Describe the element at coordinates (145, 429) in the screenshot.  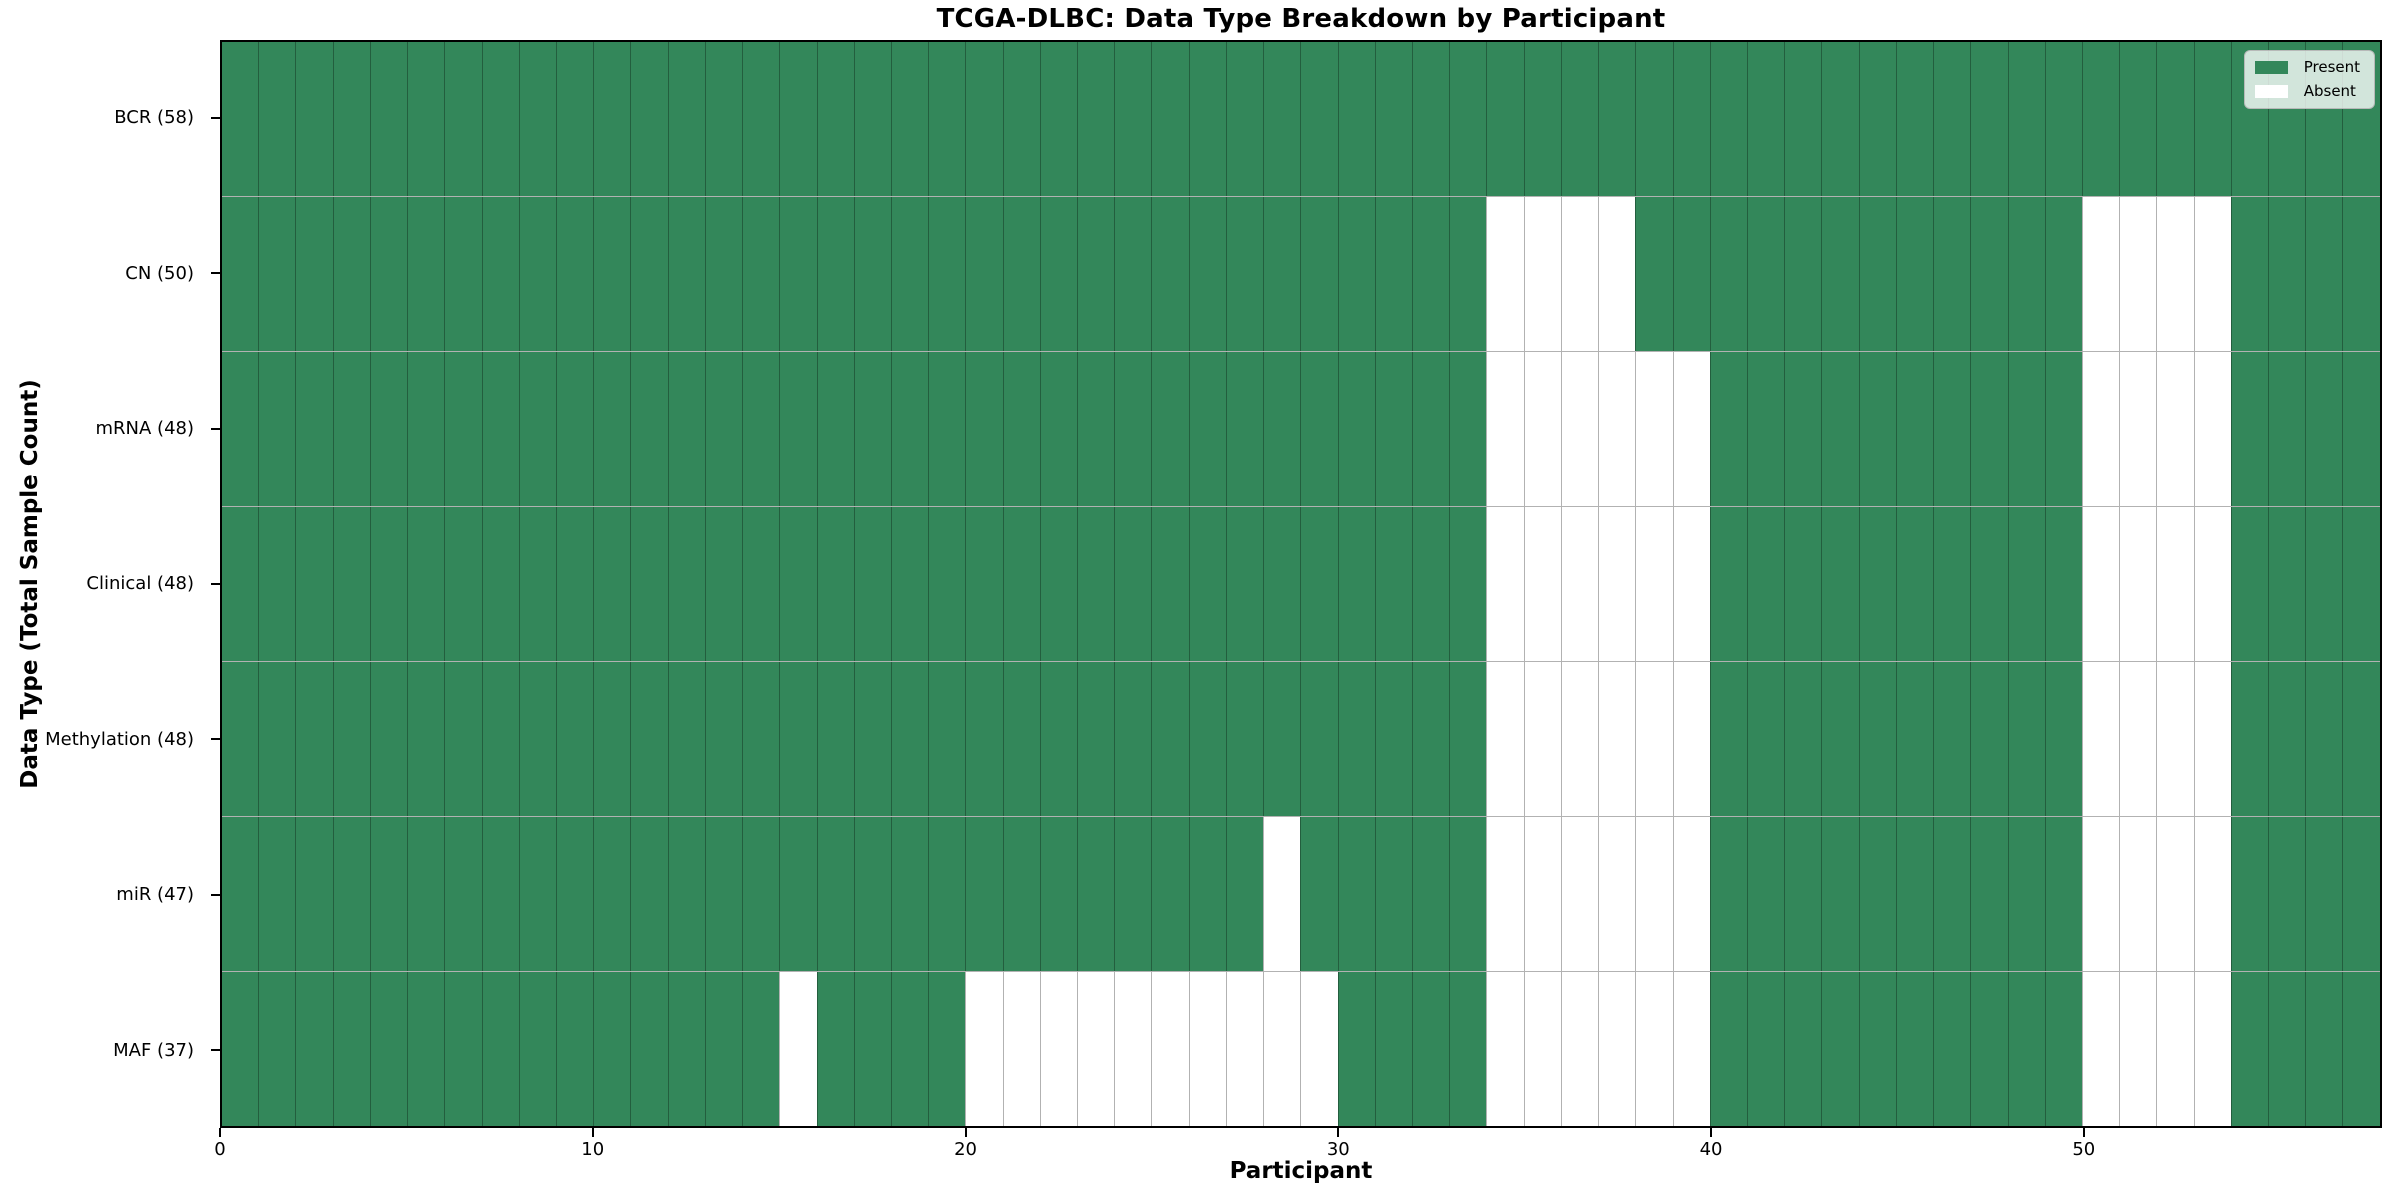
I see `y-tick-label: mRNA (48)` at that location.